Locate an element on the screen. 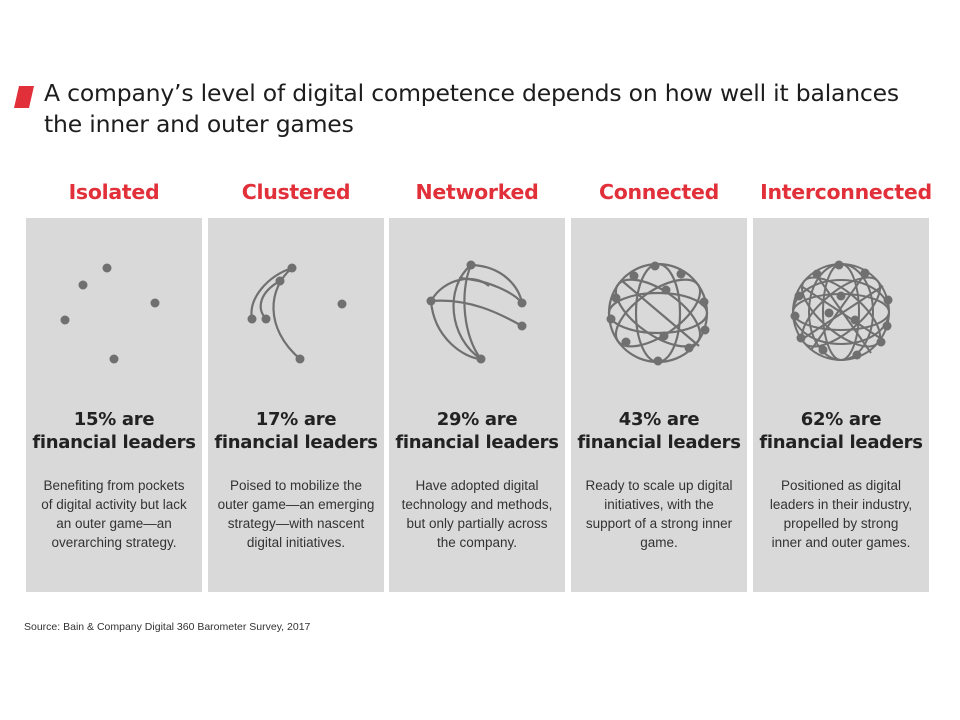 This screenshot has height=720, width=960. stage-heading-networked: Networked is located at coordinates (477, 192).